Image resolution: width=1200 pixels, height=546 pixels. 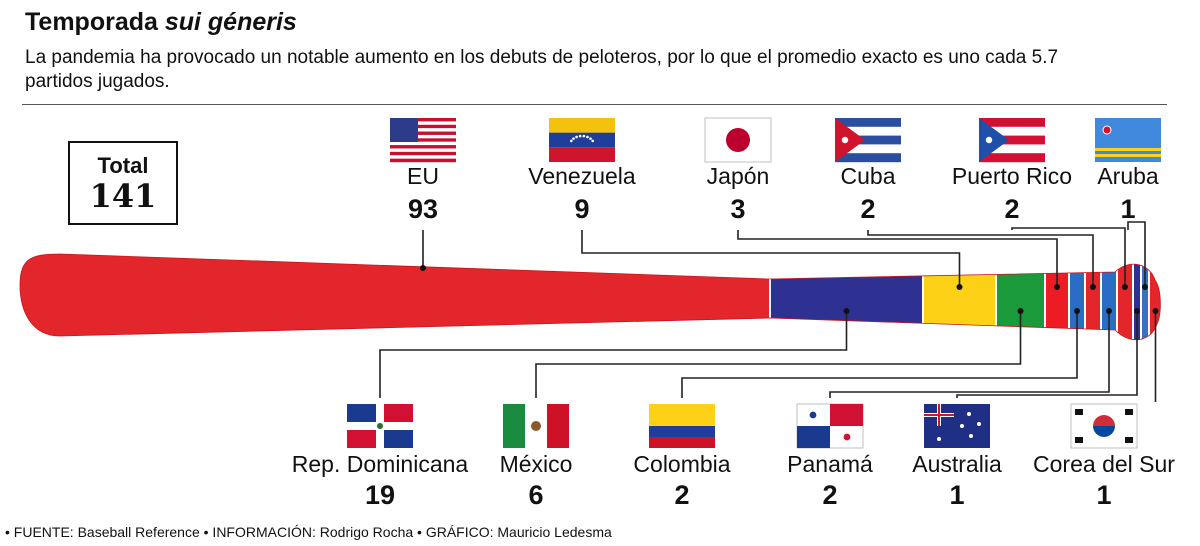 I want to click on country-label: Rep. Dominicana, so click(x=380, y=464).